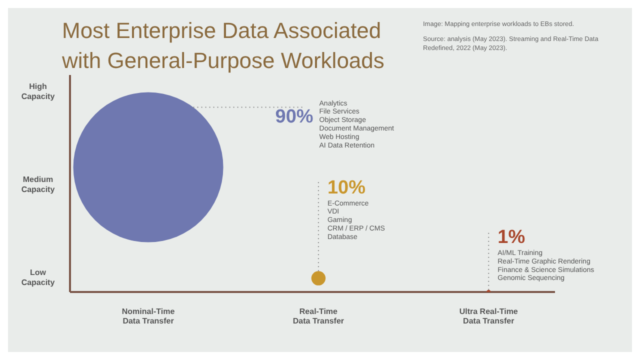 The image size is (640, 360). I want to click on annotation: 1%, so click(512, 237).